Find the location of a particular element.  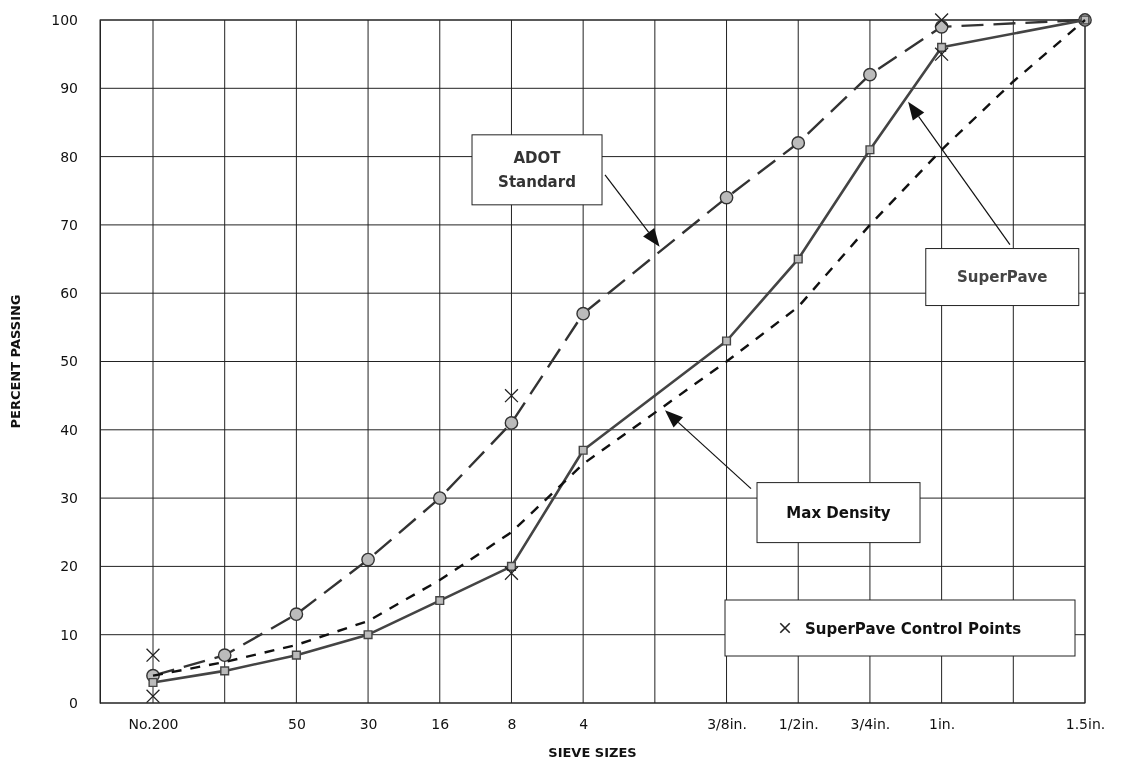

y-tick-label: 10 is located at coordinates (69, 634).